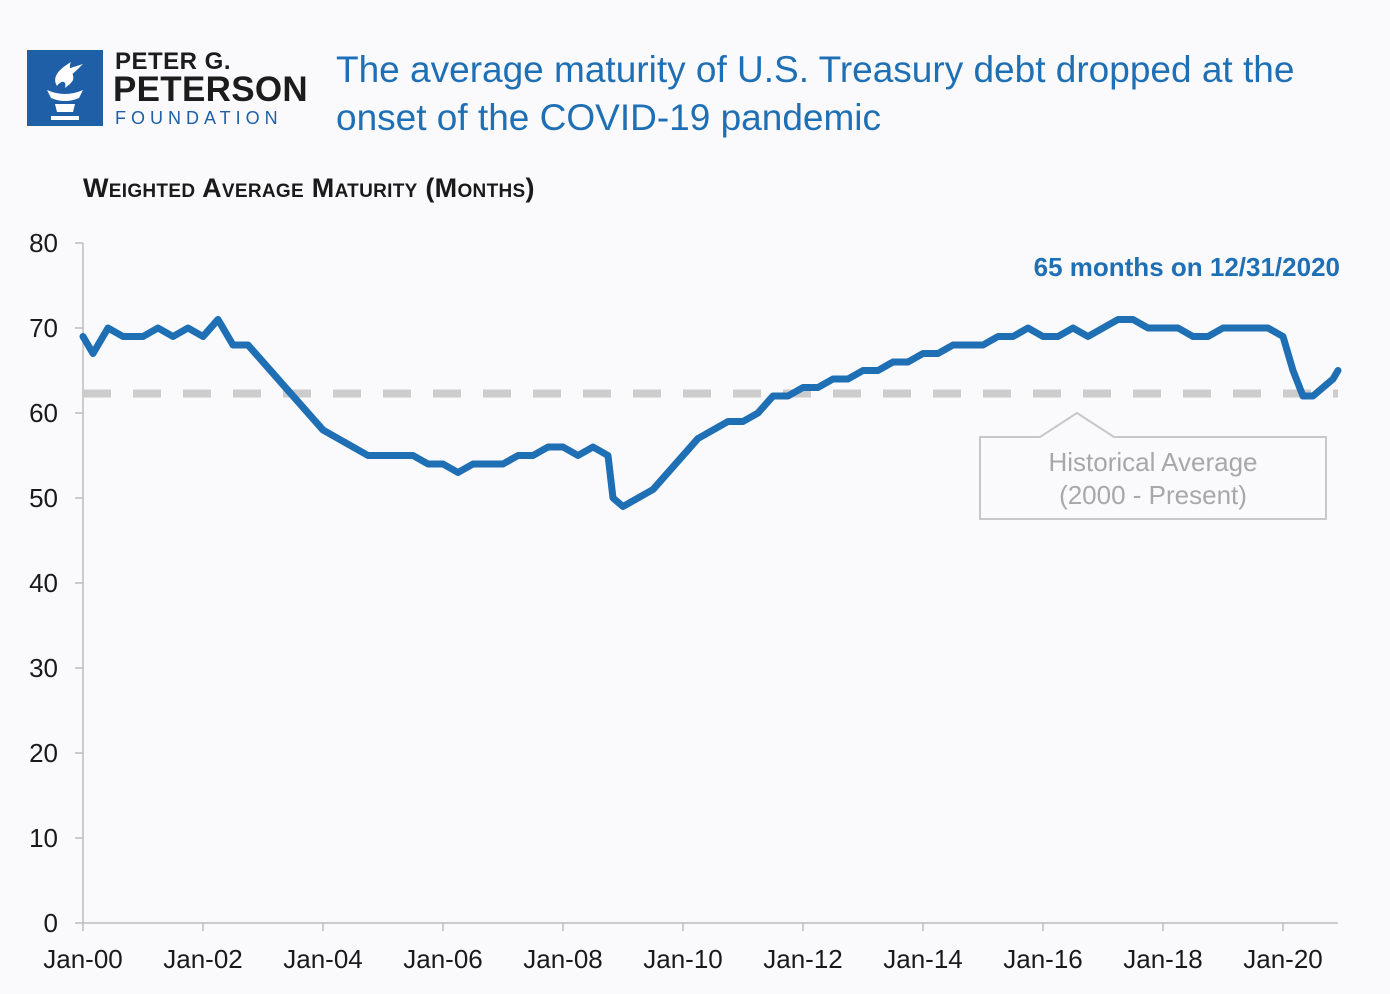 This screenshot has width=1390, height=994. Describe the element at coordinates (563, 959) in the screenshot. I see `x-tick-label: Jan-08` at that location.